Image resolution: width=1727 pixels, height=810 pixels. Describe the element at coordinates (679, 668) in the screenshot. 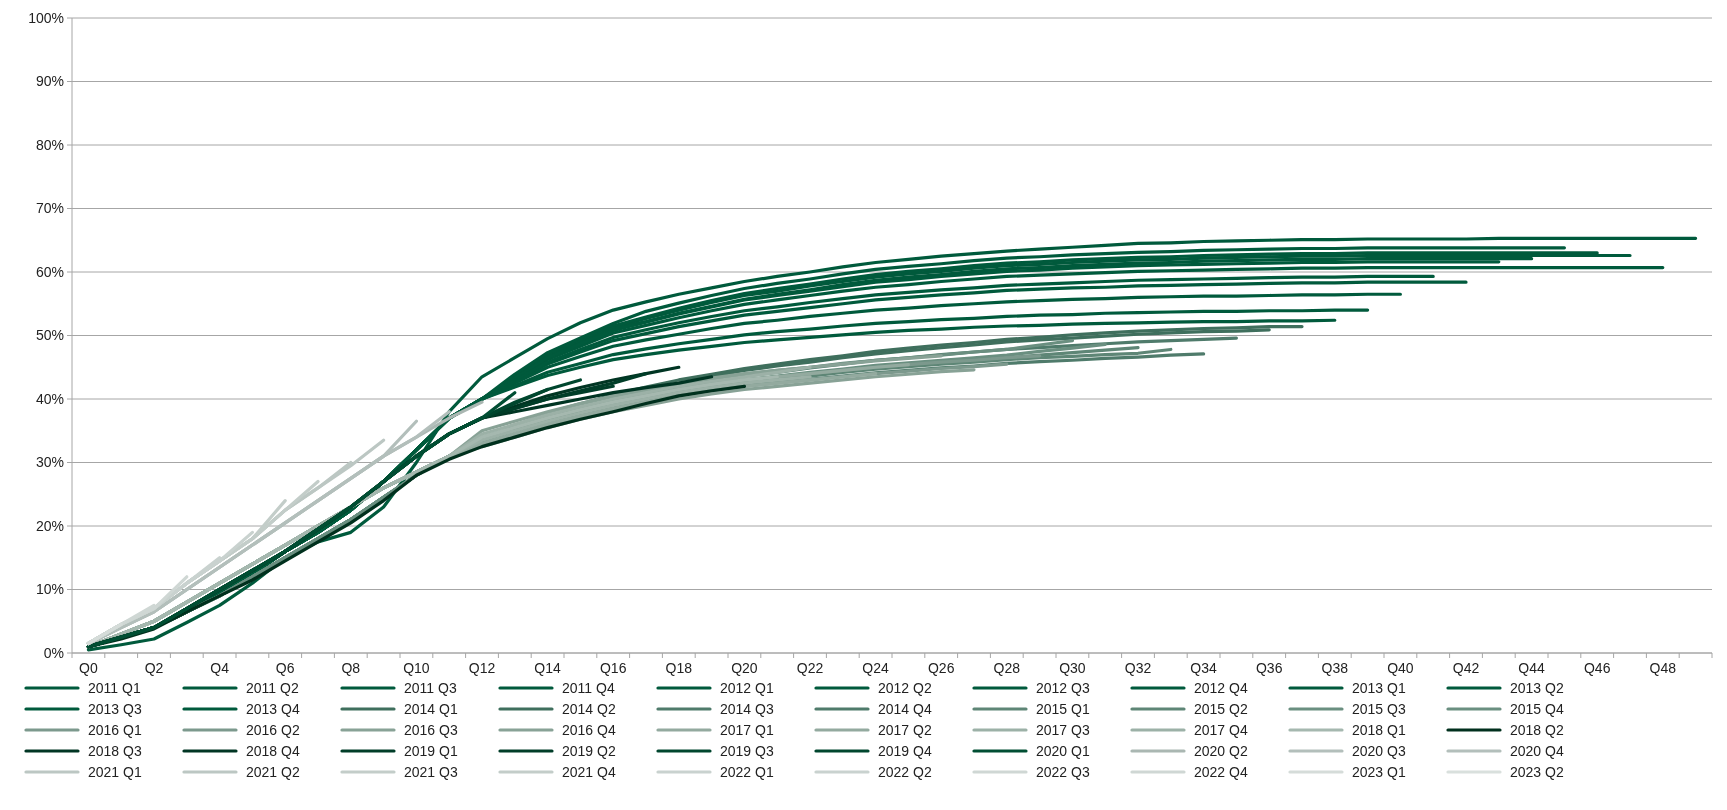

I see `x-tick-label: Q18` at that location.